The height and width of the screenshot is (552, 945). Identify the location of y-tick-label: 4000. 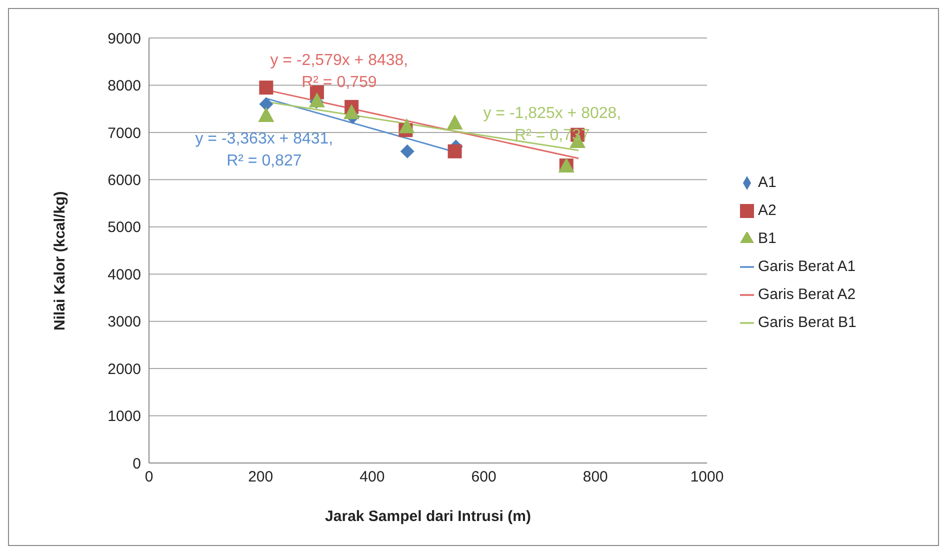
(124, 275).